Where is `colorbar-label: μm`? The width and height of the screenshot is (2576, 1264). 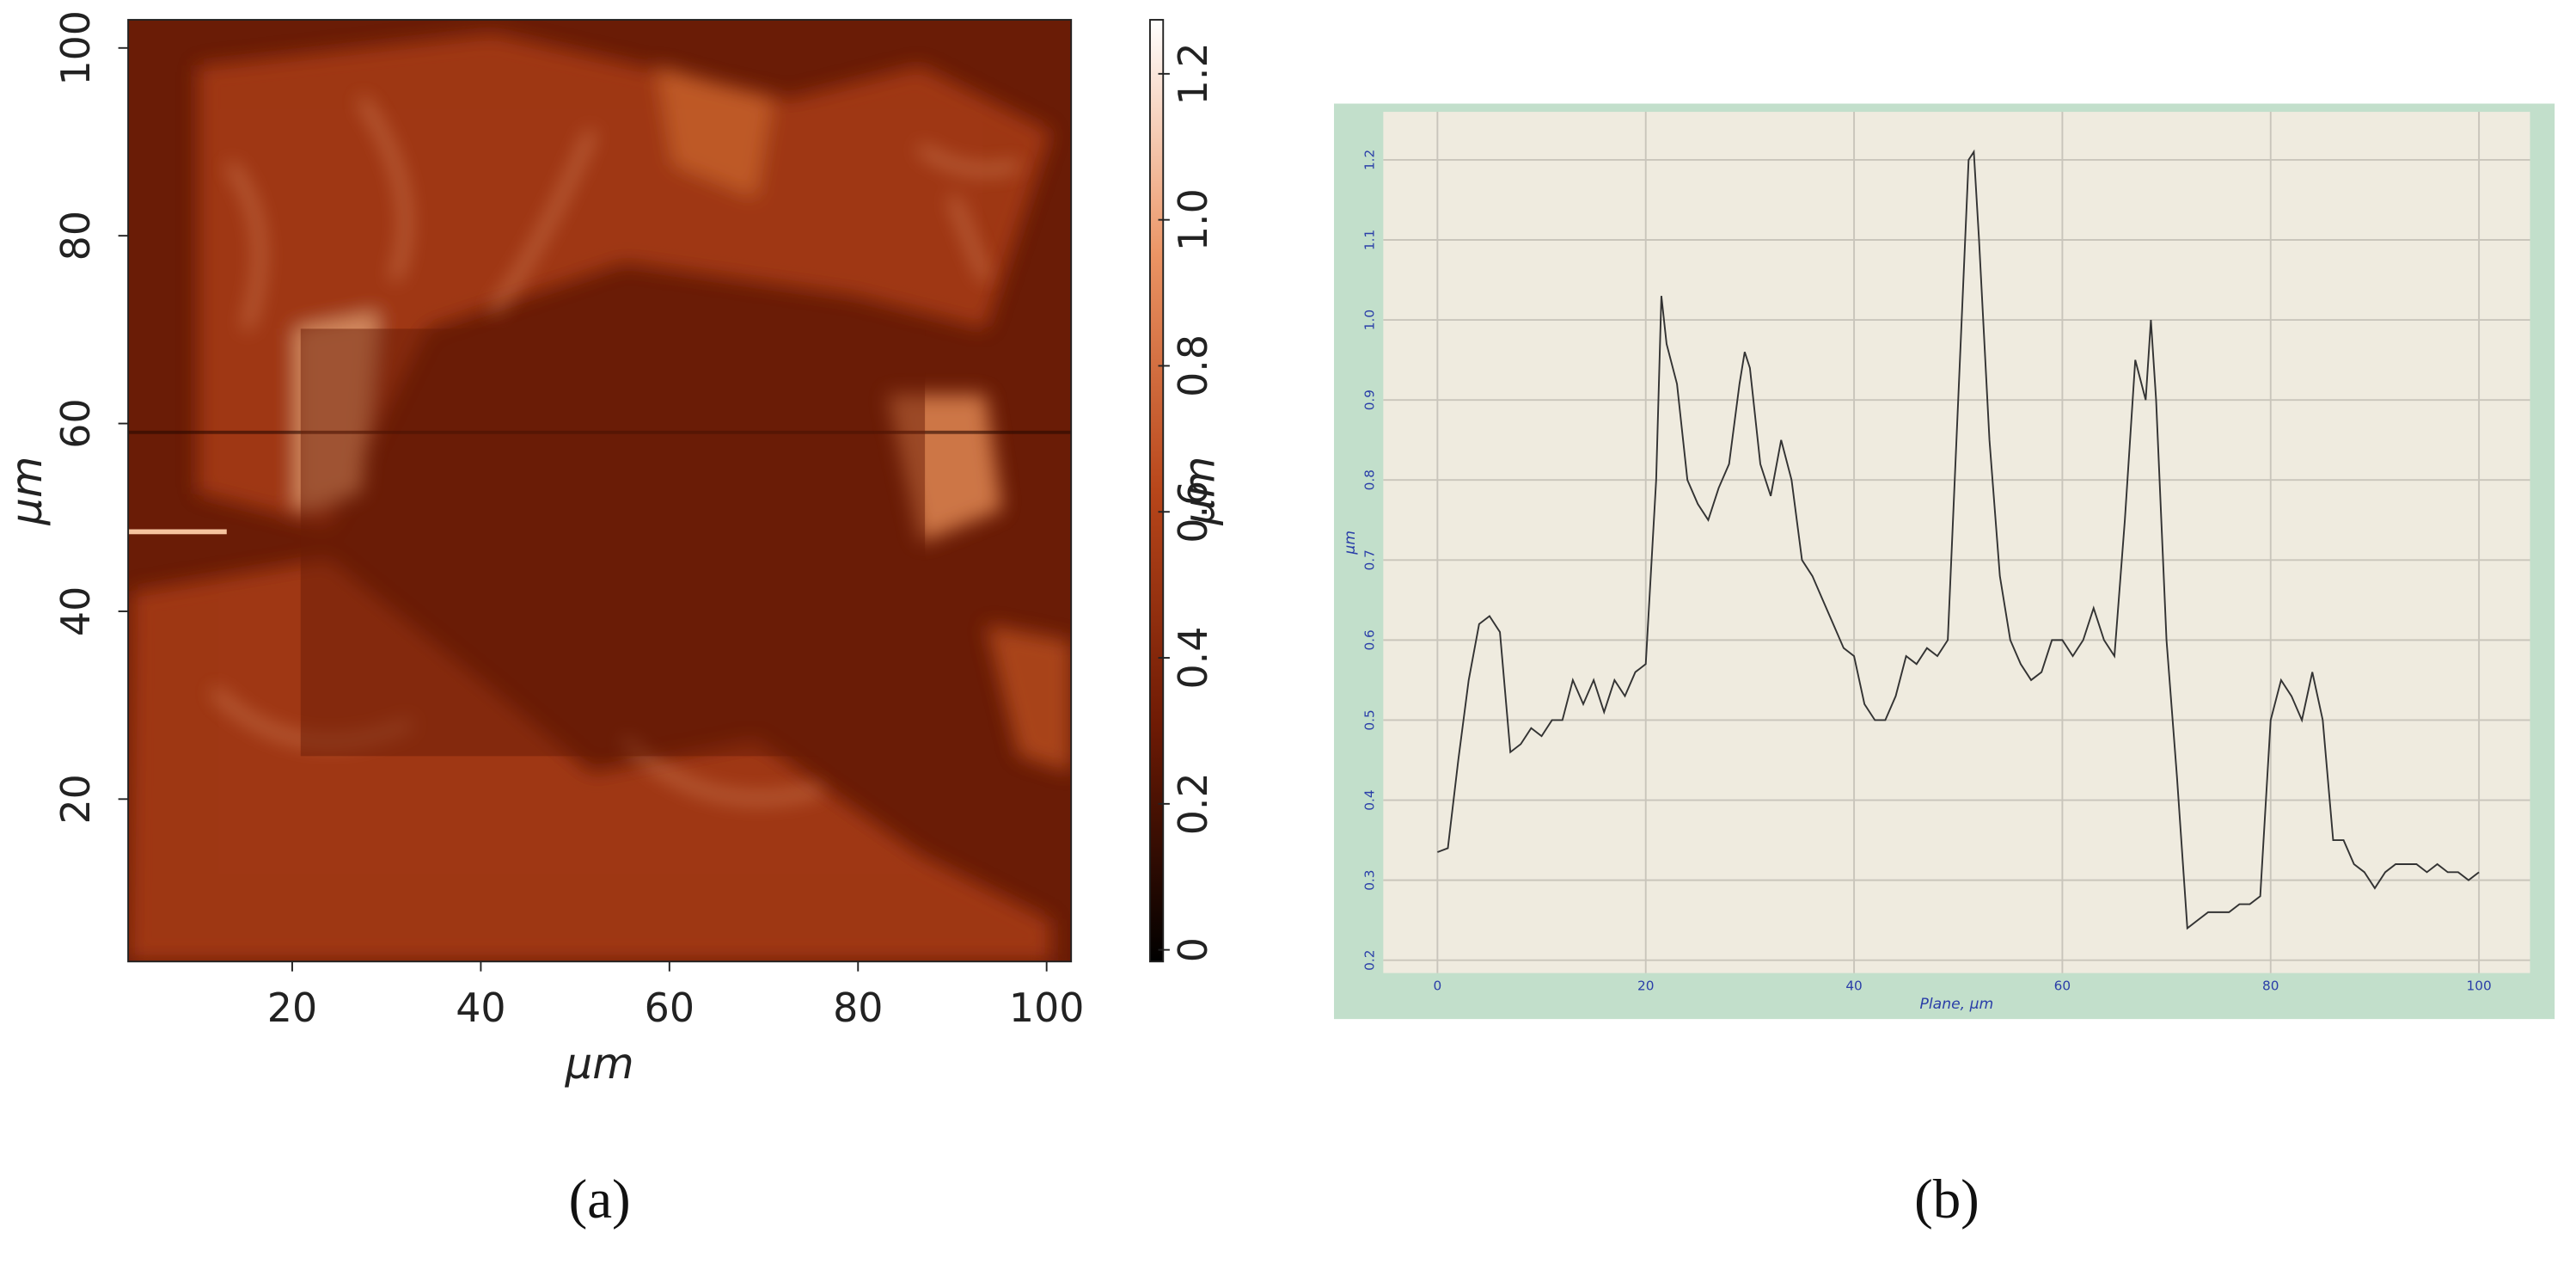
colorbar-label: μm is located at coordinates (1200, 492).